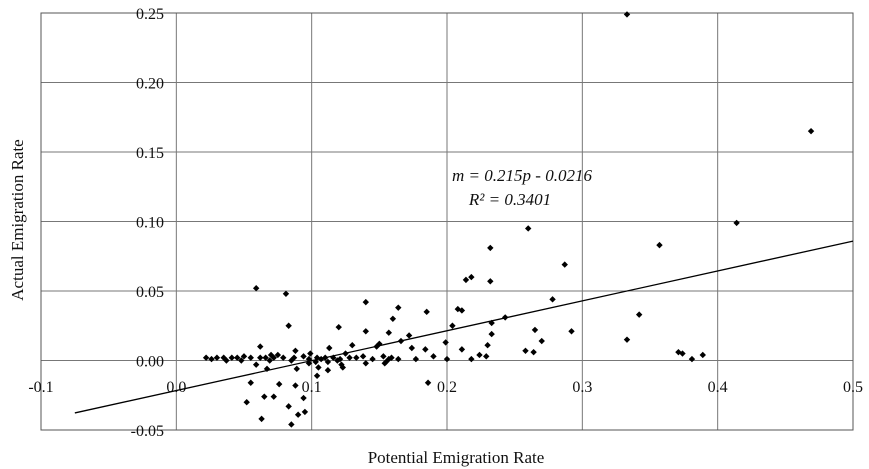 Image resolution: width=869 pixels, height=469 pixels. I want to click on r-squared-label: R² = 0.3401, so click(509, 199).